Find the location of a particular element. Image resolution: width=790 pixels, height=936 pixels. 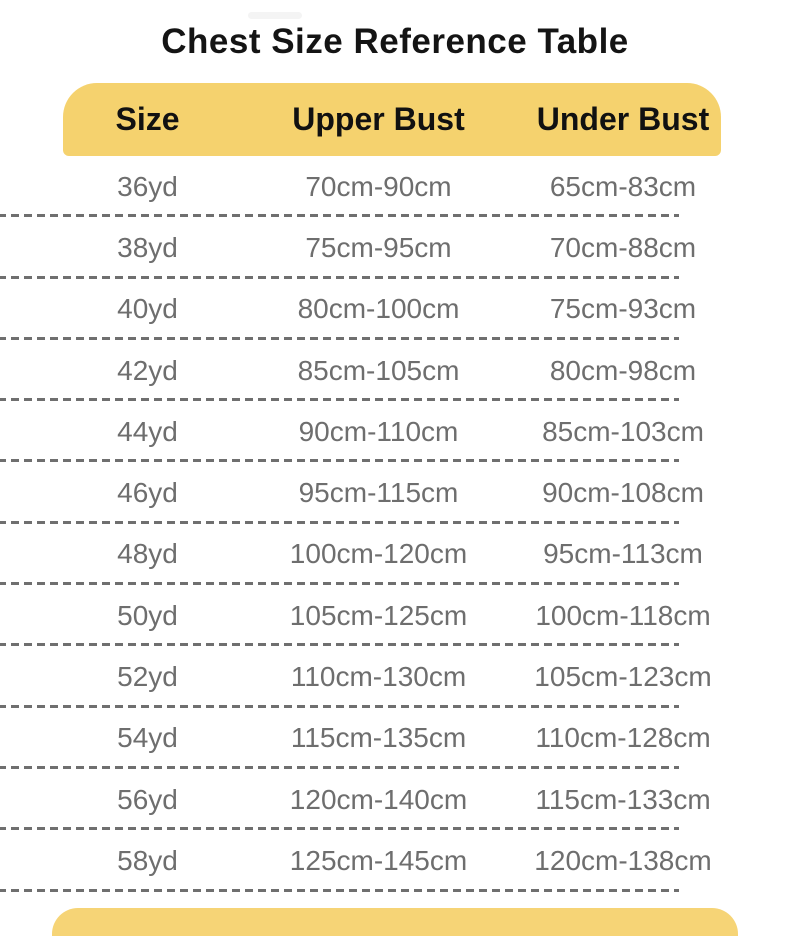

watermark-smudge is located at coordinates (275, 15).